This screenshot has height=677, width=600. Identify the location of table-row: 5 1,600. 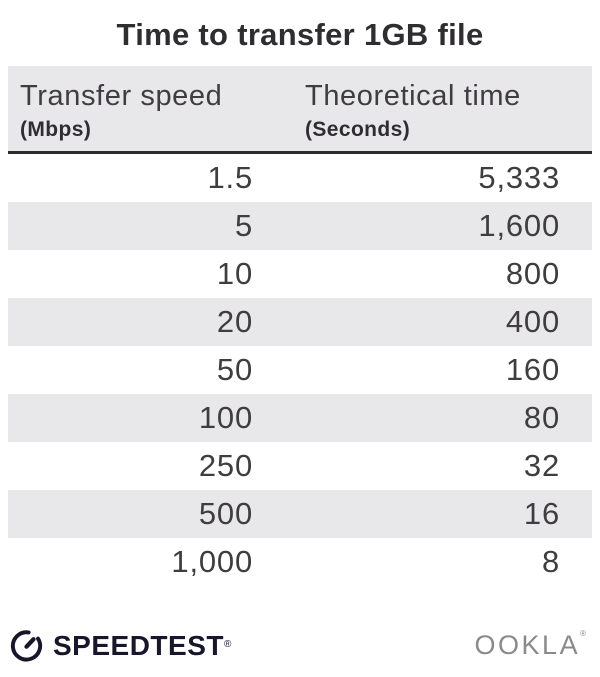
(300, 226).